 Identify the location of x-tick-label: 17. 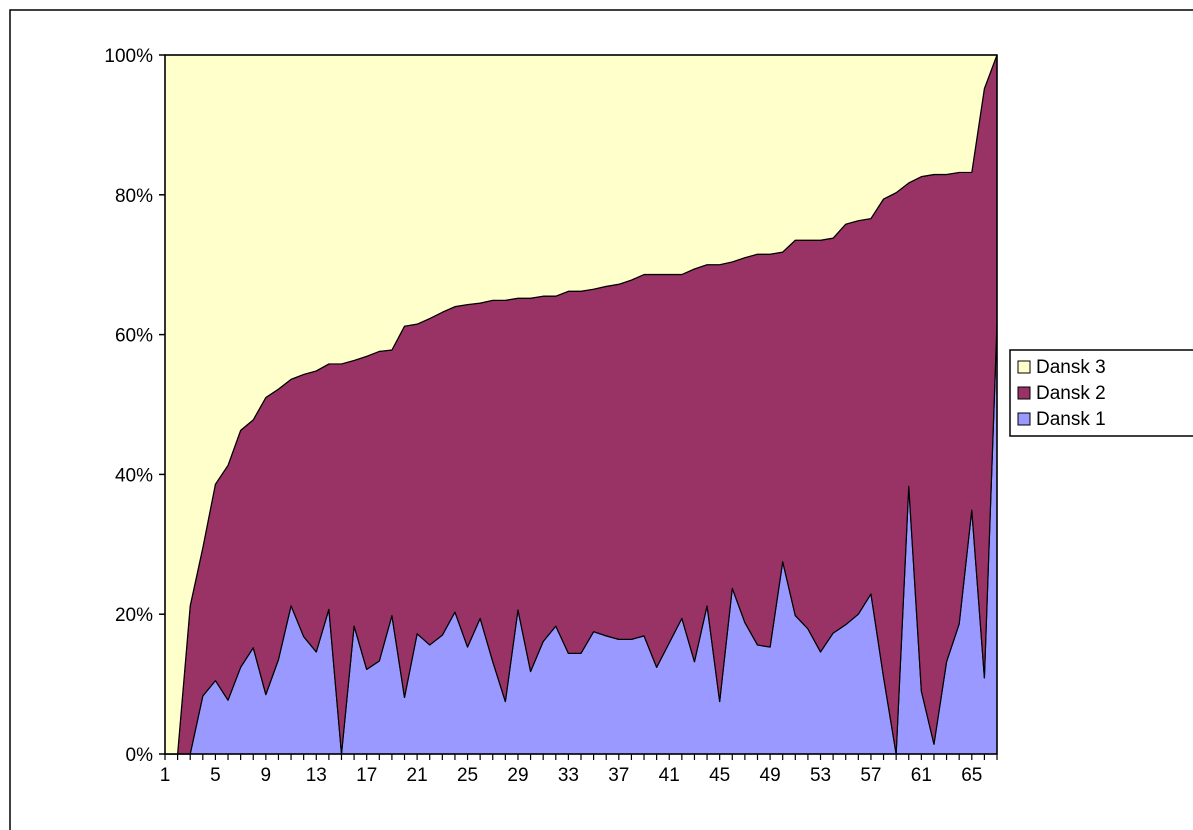
(366, 775).